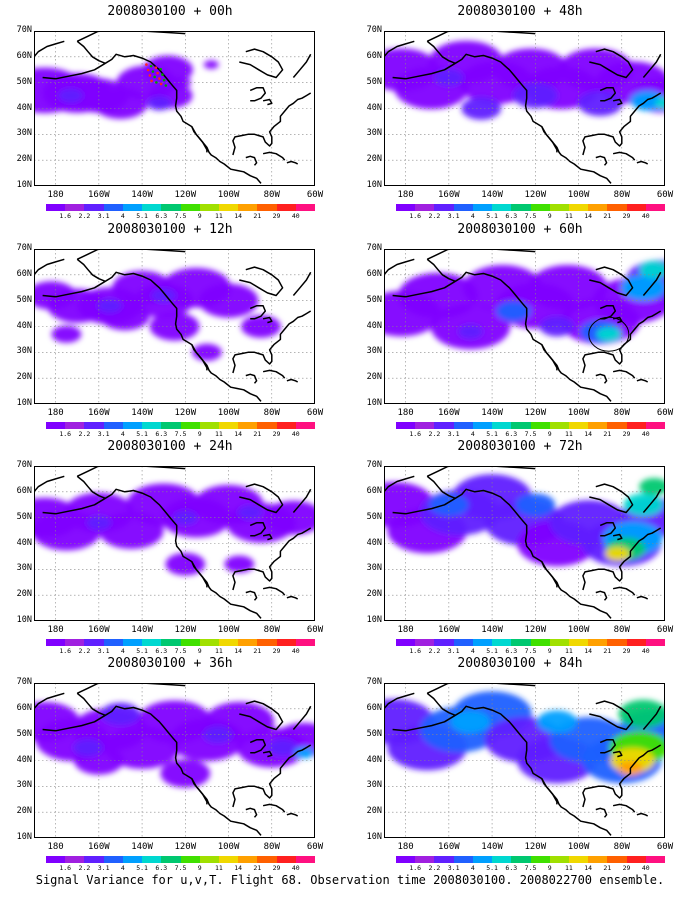 The height and width of the screenshot is (900, 700). Describe the element at coordinates (219, 216) in the screenshot. I see `colorbar-label: 11` at that location.